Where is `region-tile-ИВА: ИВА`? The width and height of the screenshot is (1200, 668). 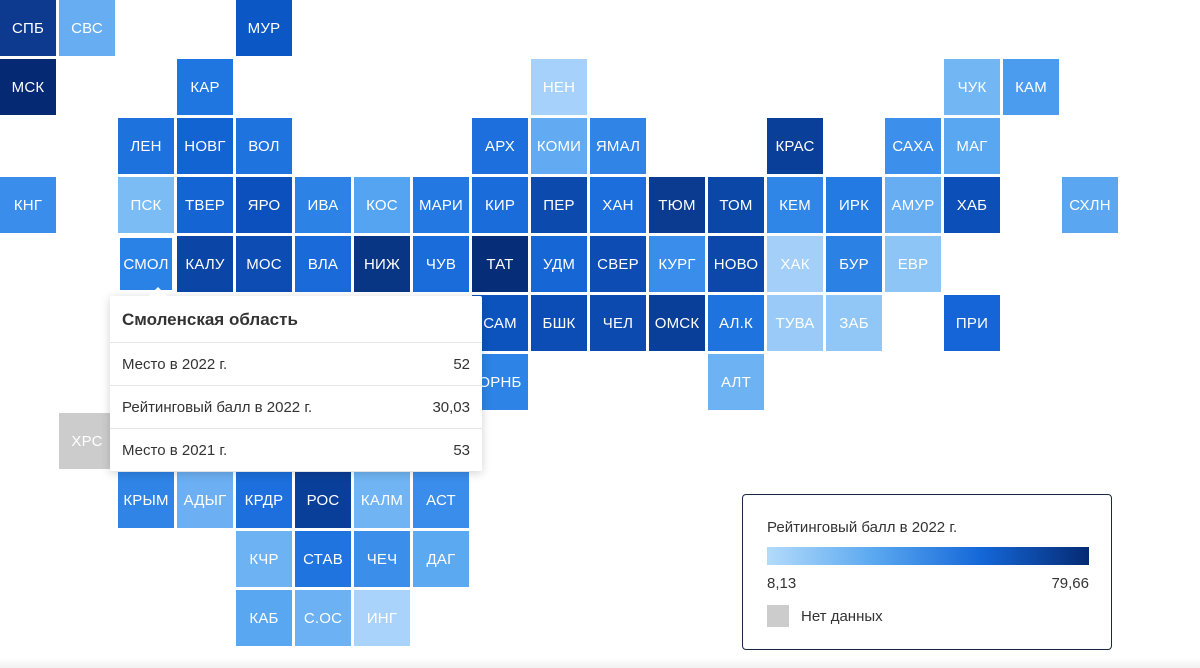
region-tile-ИВА: ИВА is located at coordinates (323, 205).